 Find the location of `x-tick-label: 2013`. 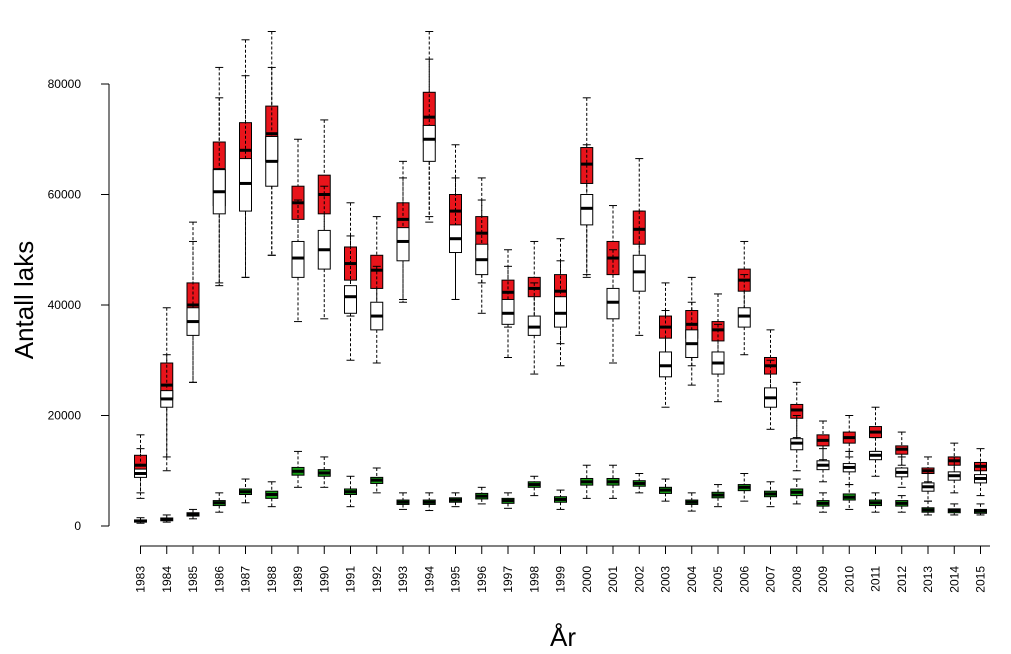

x-tick-label: 2013 is located at coordinates (928, 579).